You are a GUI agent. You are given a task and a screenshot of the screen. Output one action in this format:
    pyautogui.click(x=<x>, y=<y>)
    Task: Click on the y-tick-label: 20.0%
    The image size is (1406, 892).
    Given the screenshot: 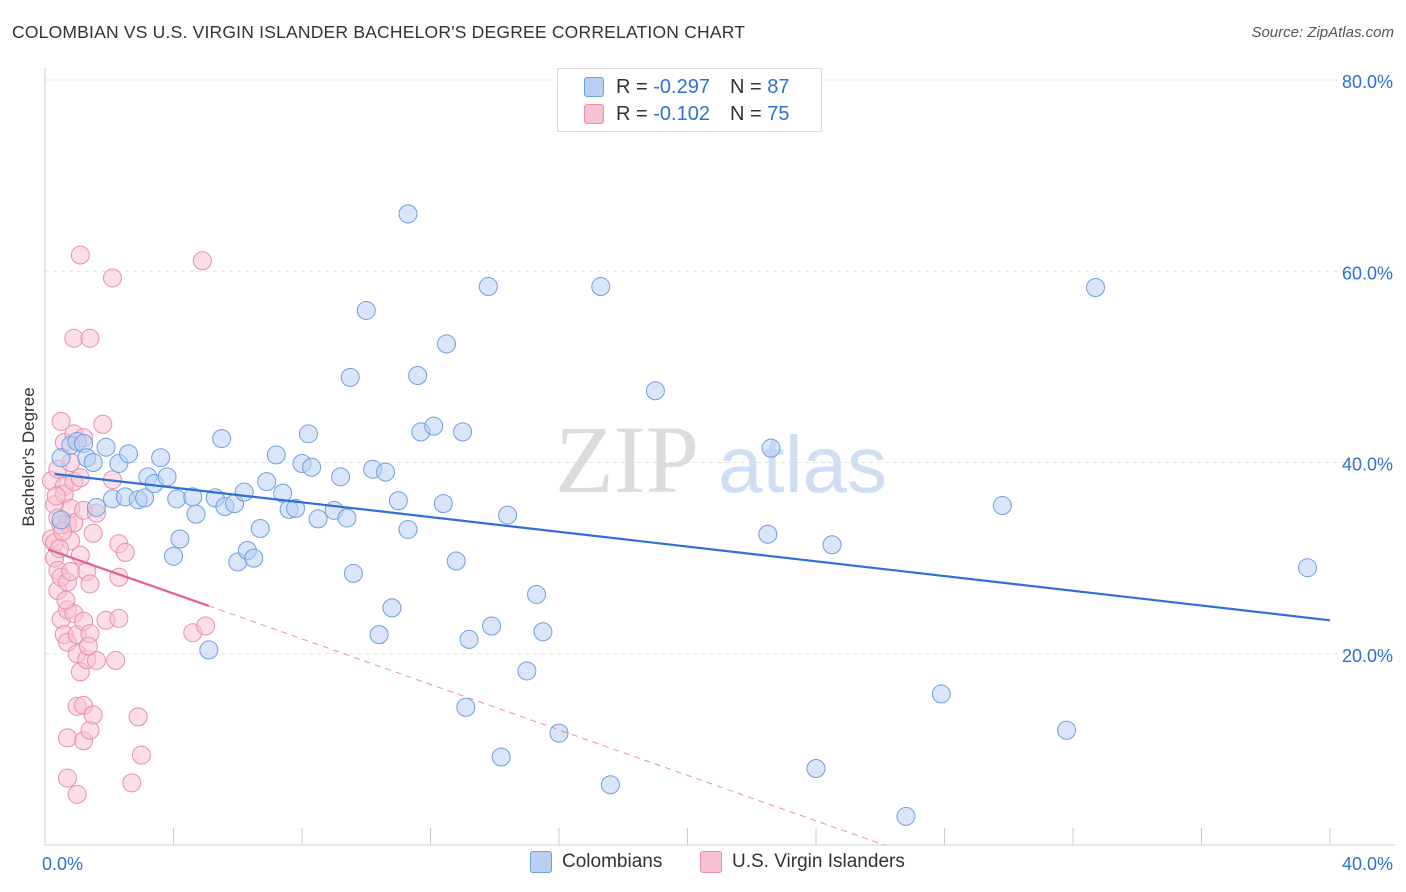 What is the action you would take?
    pyautogui.click(x=1367, y=656)
    